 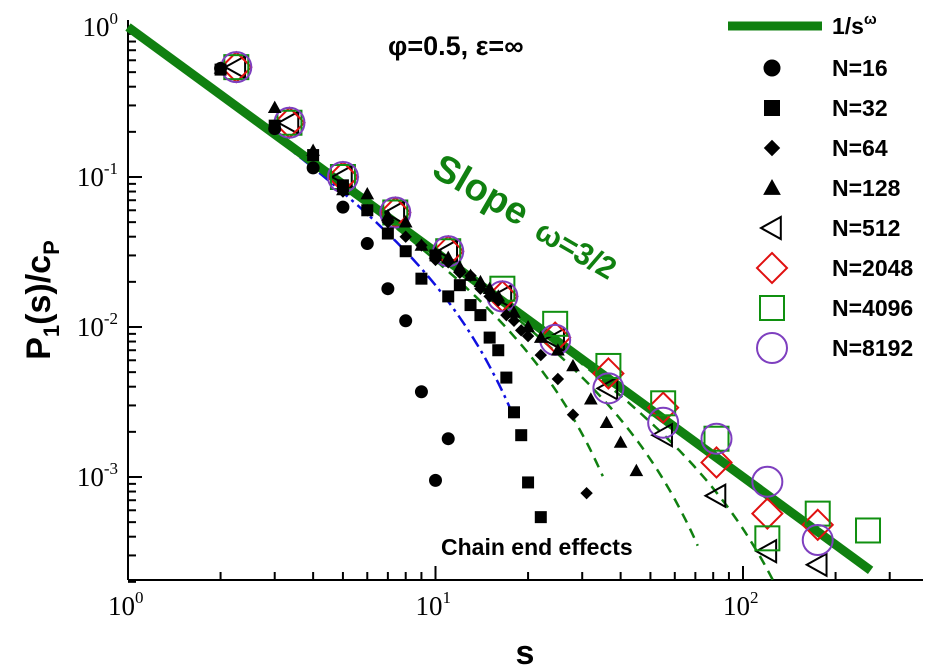 I want to click on chain-end-annotation: Chain end effects, so click(x=537, y=547).